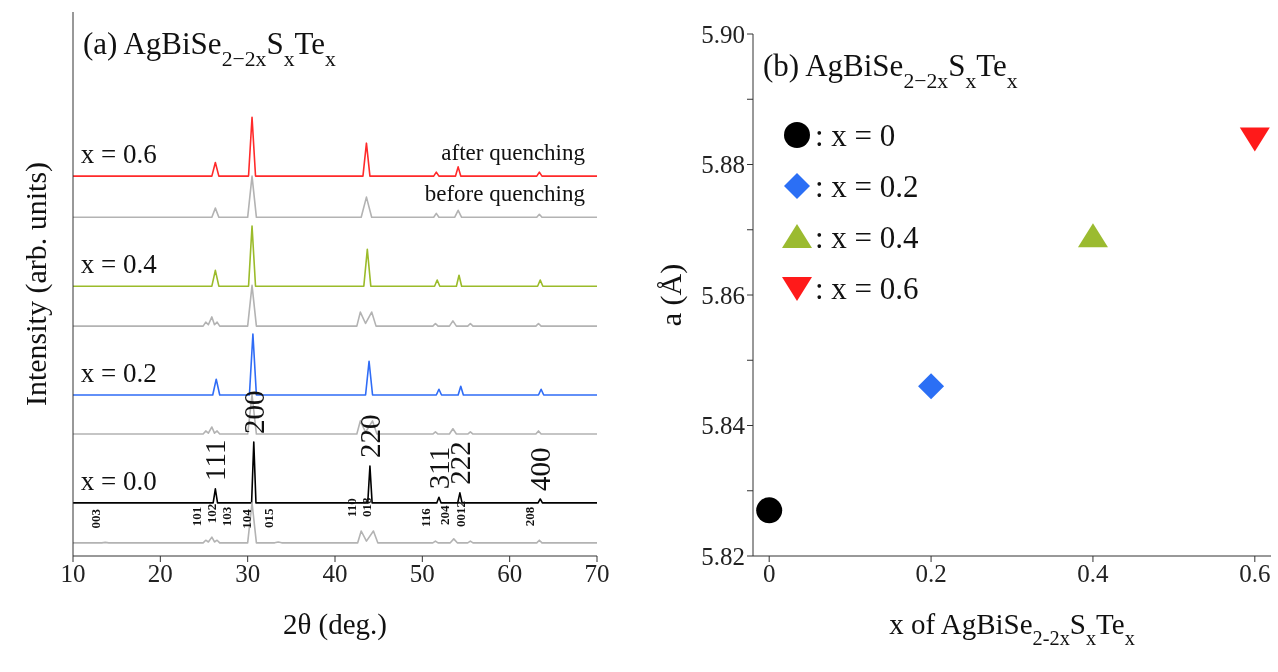  Describe the element at coordinates (867, 237) in the screenshot. I see `legend-label: : x = 0.4` at that location.